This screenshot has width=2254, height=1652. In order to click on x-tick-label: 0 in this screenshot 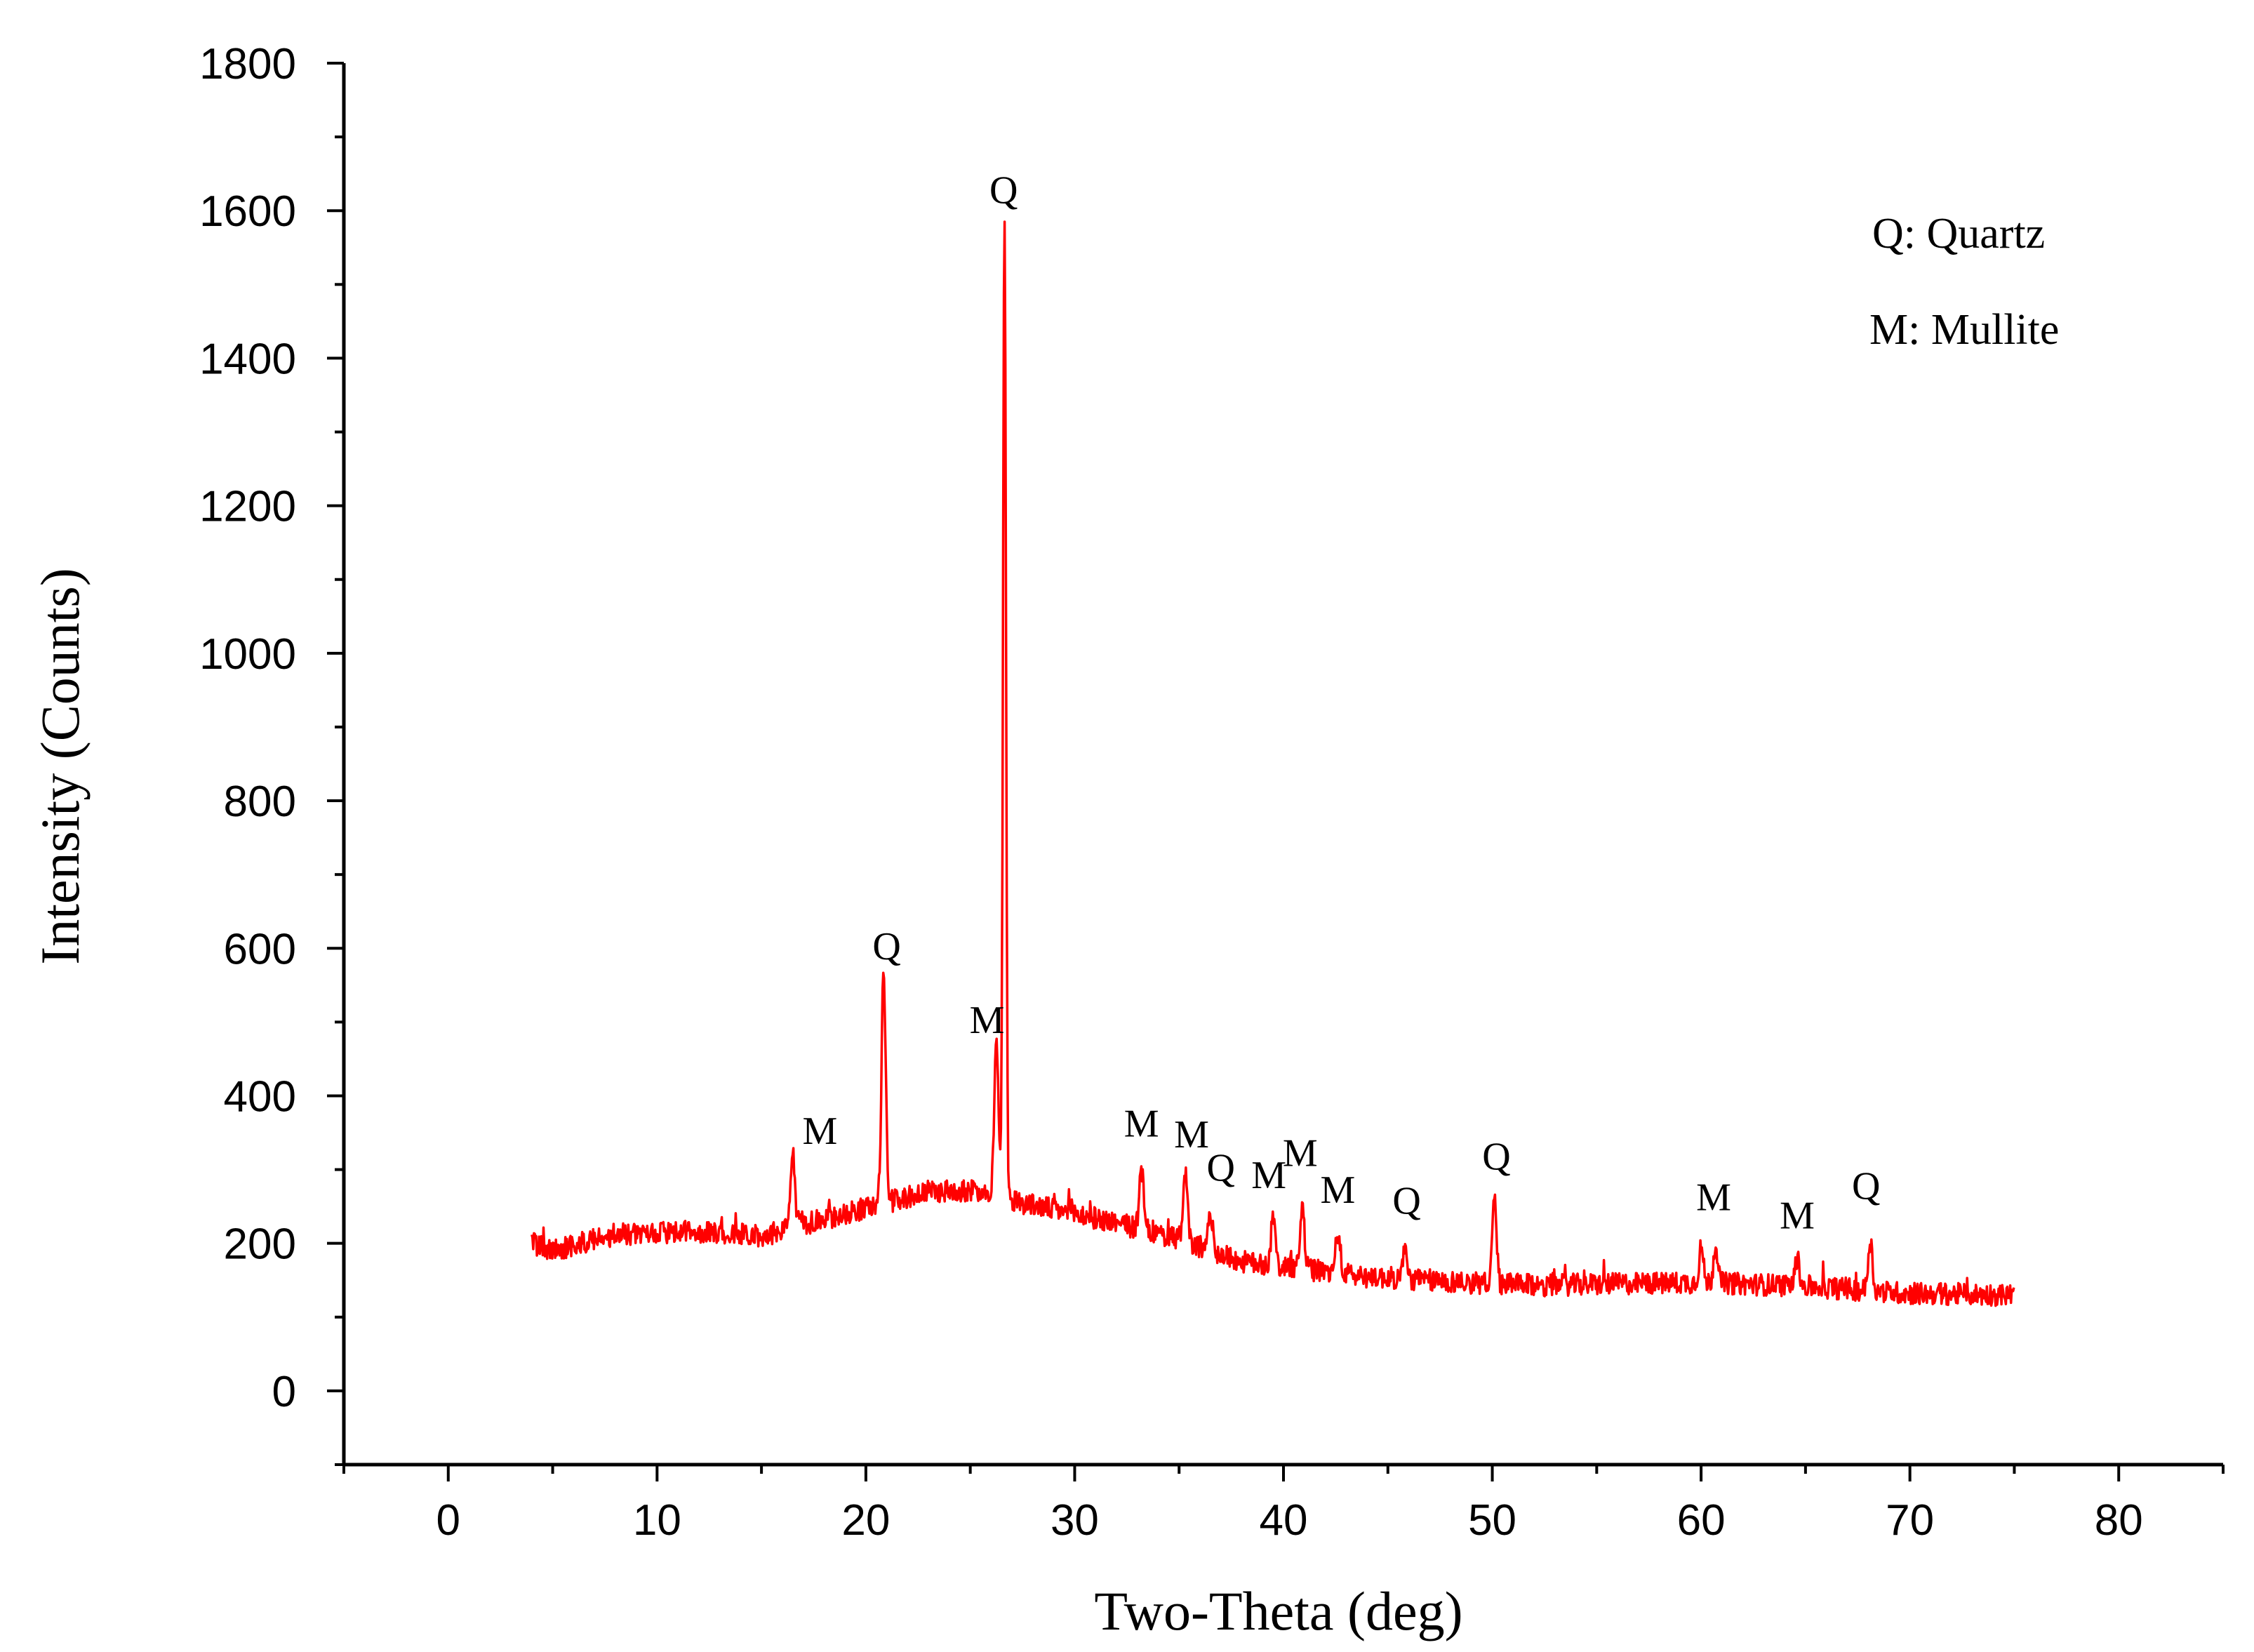, I will do `click(448, 1520)`.